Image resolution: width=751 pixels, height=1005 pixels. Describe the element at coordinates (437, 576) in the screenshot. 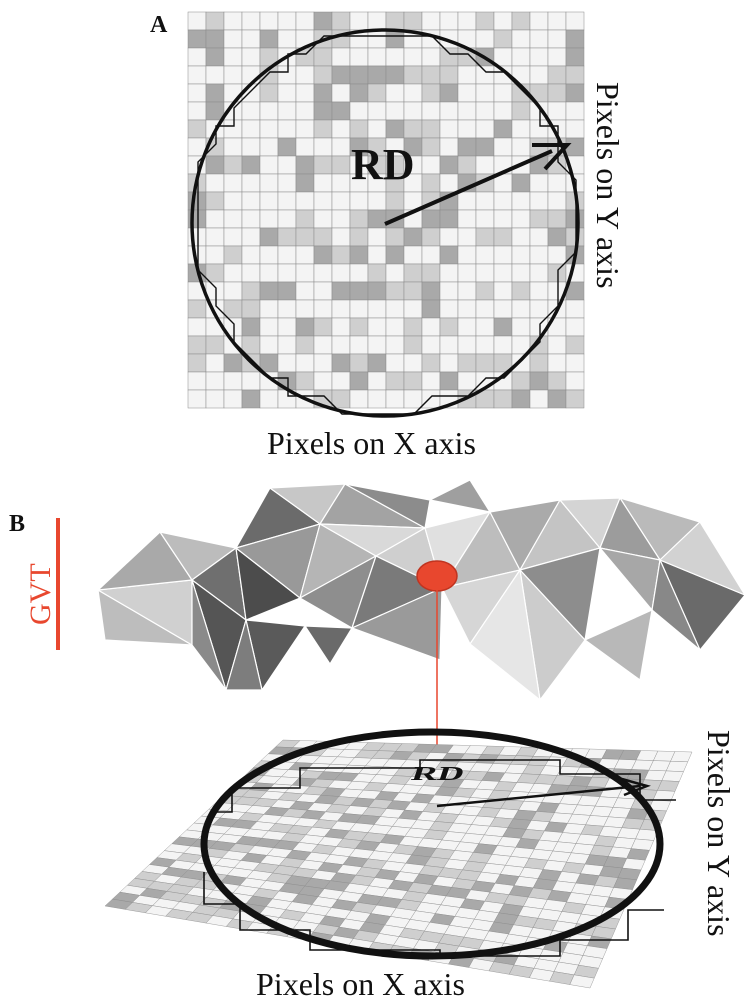

I see `highlighted-peak-marker` at that location.